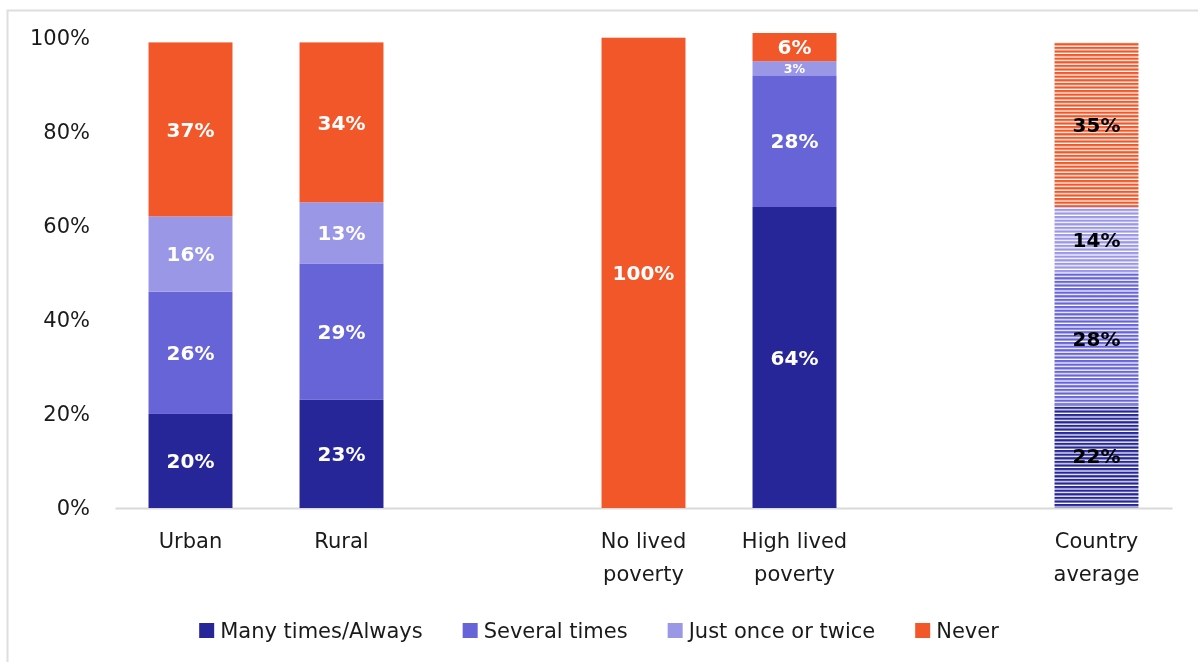 The image size is (1198, 662). Describe the element at coordinates (781, 630) in the screenshot. I see `legend-label: Just once or twice` at that location.